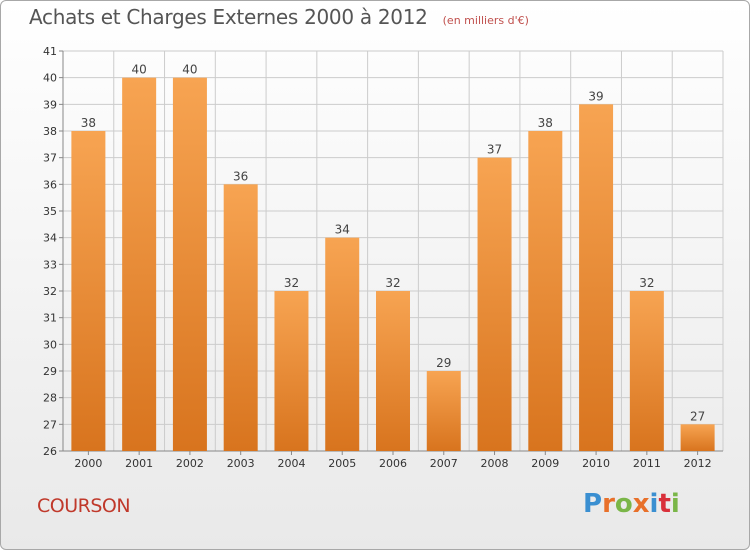  What do you see at coordinates (139, 463) in the screenshot?
I see `x-tick-label: 2001` at bounding box center [139, 463].